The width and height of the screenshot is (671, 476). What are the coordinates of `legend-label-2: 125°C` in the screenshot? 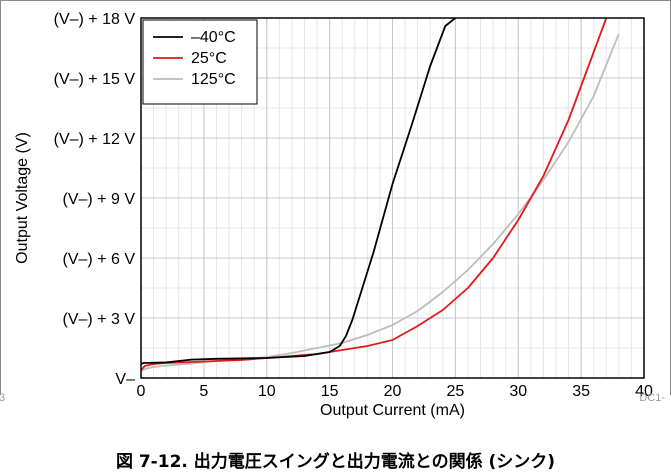 It's located at (213, 79).